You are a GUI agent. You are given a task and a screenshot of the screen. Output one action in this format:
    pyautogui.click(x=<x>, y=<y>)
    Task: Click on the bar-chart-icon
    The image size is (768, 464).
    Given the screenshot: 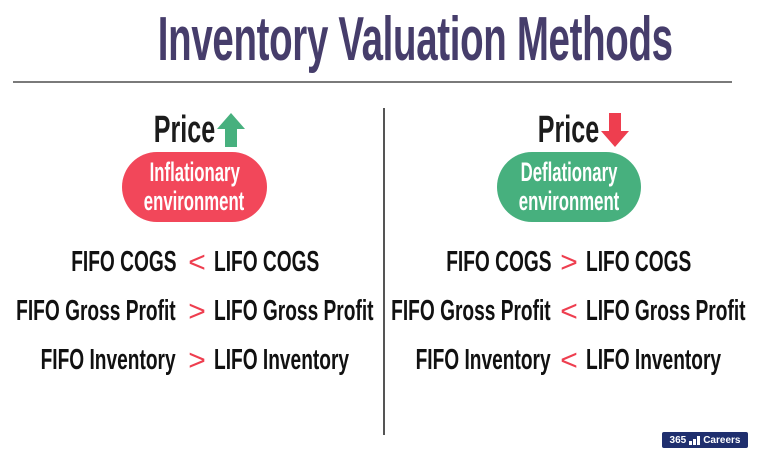 What is the action you would take?
    pyautogui.click(x=695, y=440)
    